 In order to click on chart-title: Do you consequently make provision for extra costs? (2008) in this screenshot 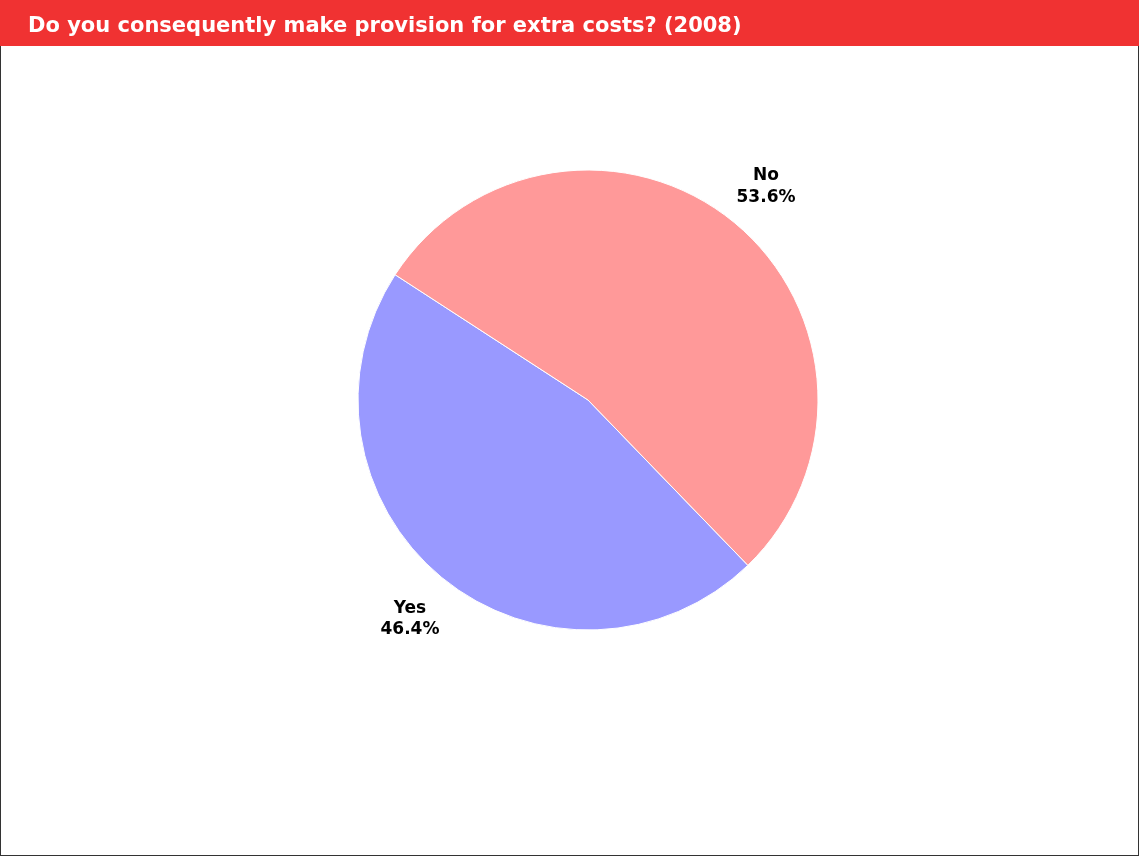, I will do `click(385, 25)`.